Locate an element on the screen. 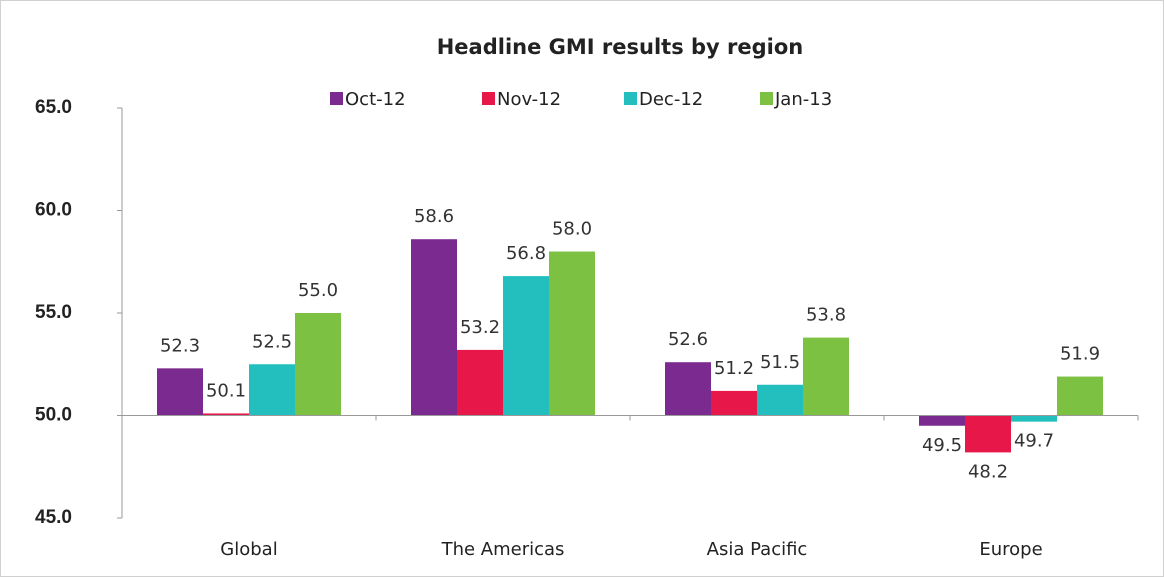 The width and height of the screenshot is (1164, 577). value-label: 50.1 is located at coordinates (226, 390).